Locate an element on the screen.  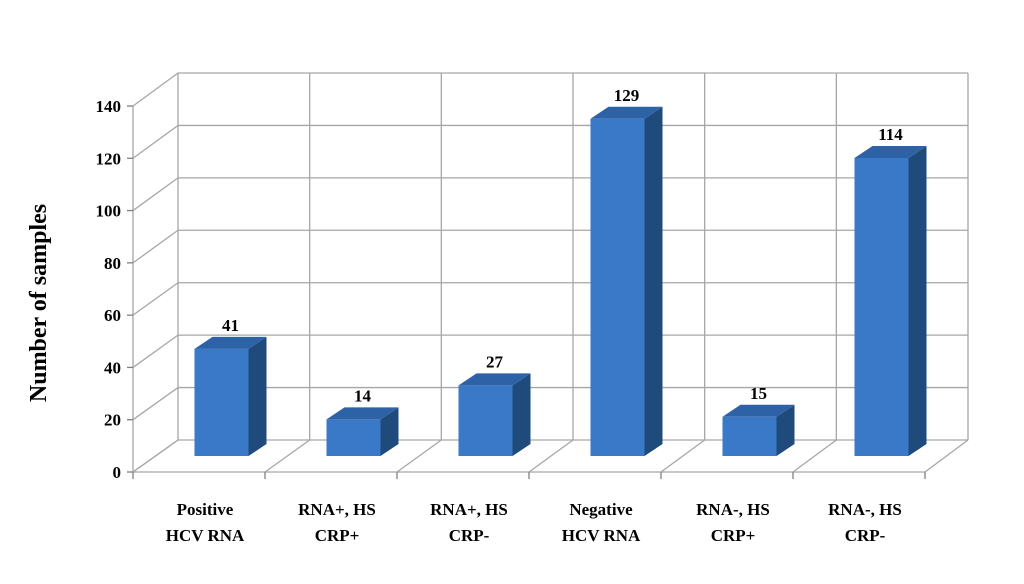
data-label: 114 is located at coordinates (890, 134).